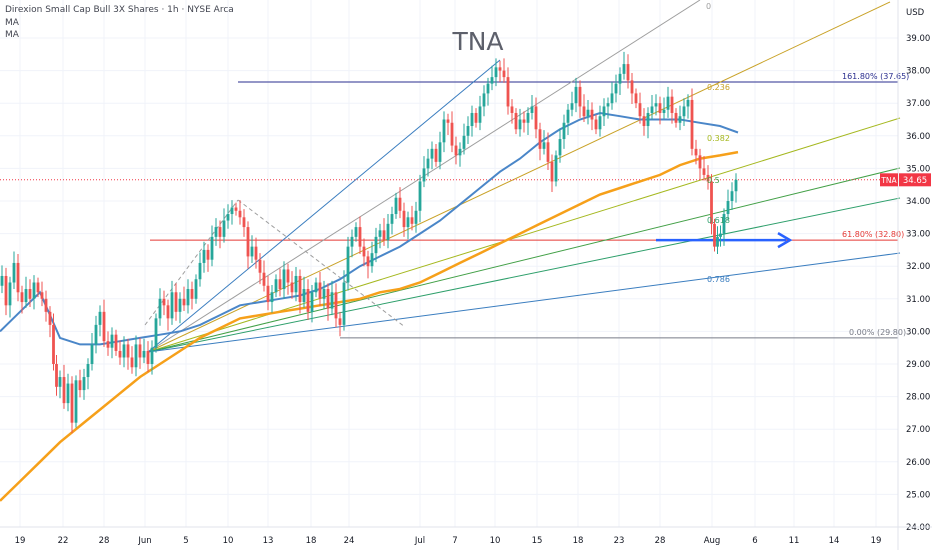  I want to click on fan-line, so click(524, 302).